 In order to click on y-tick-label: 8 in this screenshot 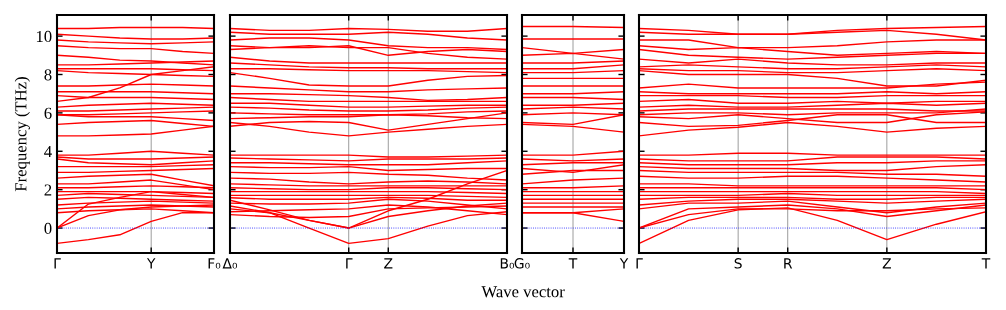, I will do `click(48, 75)`.